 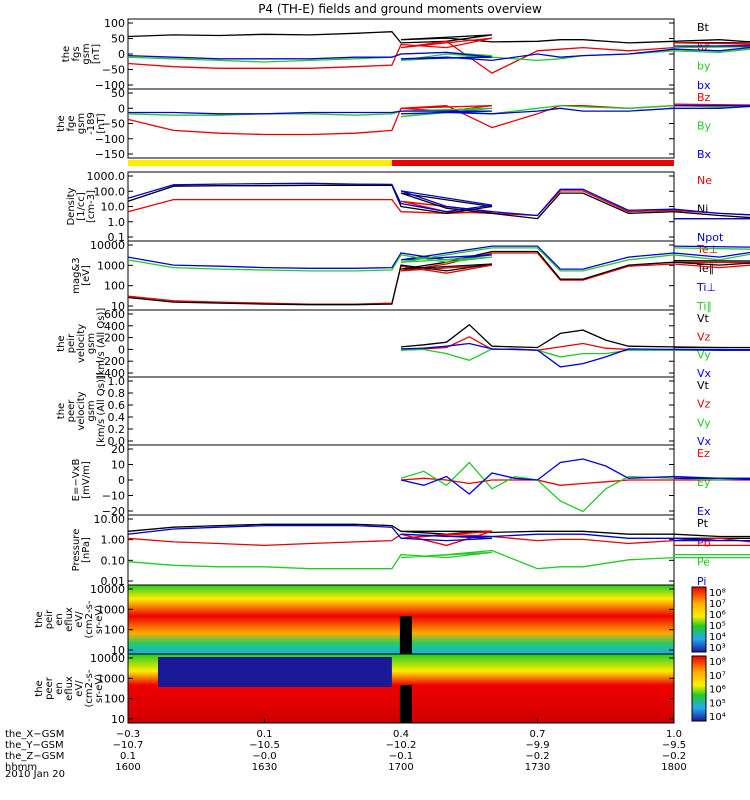 I want to click on legend-temperature-2: Ti⊥, so click(x=706, y=287).